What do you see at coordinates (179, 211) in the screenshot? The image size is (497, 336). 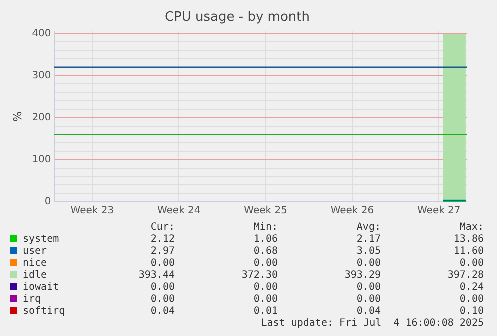 I see `x-tick-label: Week 24` at bounding box center [179, 211].